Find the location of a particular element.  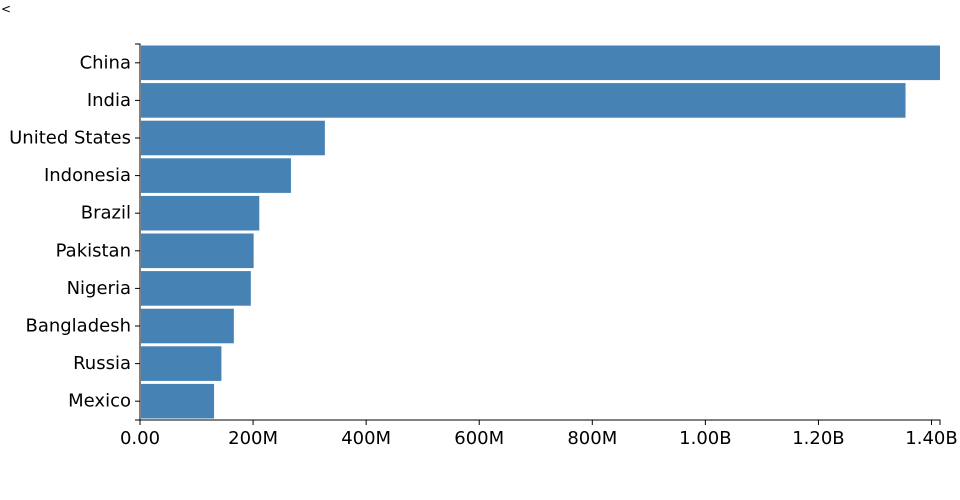

category-label-russia: Russia is located at coordinates (102, 363).